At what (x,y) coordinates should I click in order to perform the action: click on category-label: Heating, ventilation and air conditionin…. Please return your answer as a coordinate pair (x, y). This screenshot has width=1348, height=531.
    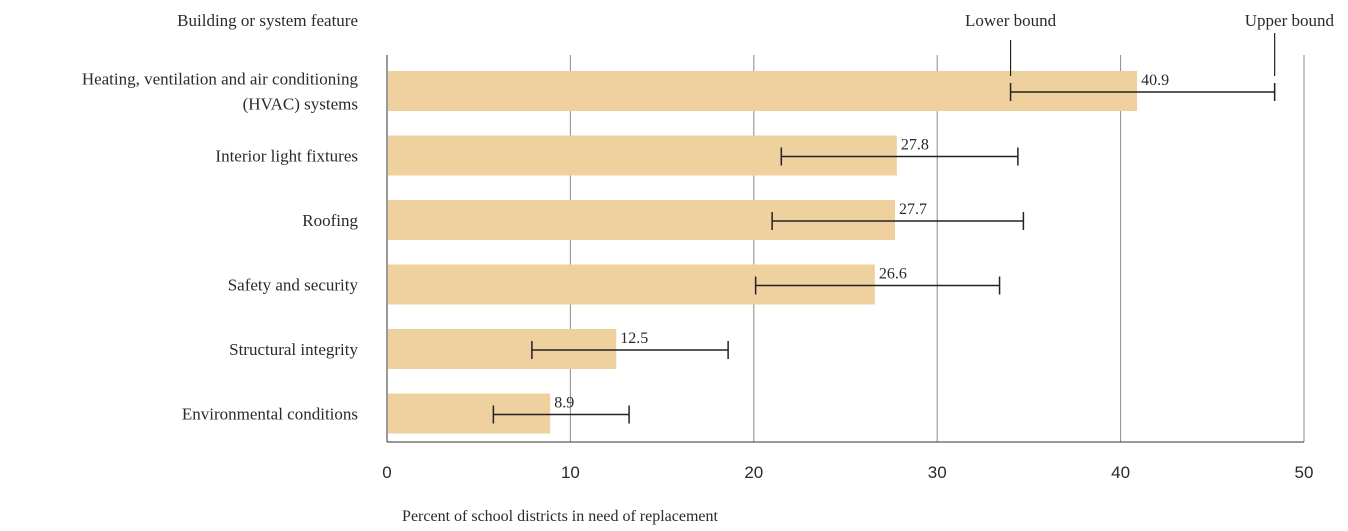
    Looking at the image, I should click on (220, 92).